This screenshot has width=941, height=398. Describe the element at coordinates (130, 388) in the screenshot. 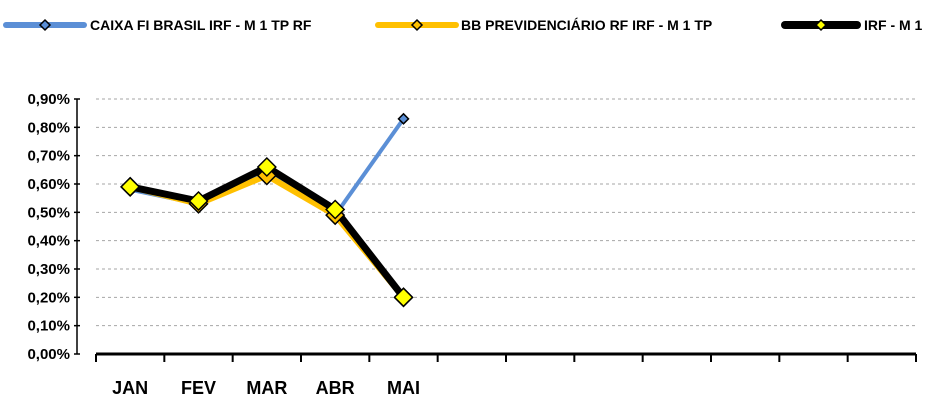

I see `x-tick-label: JAN` at that location.